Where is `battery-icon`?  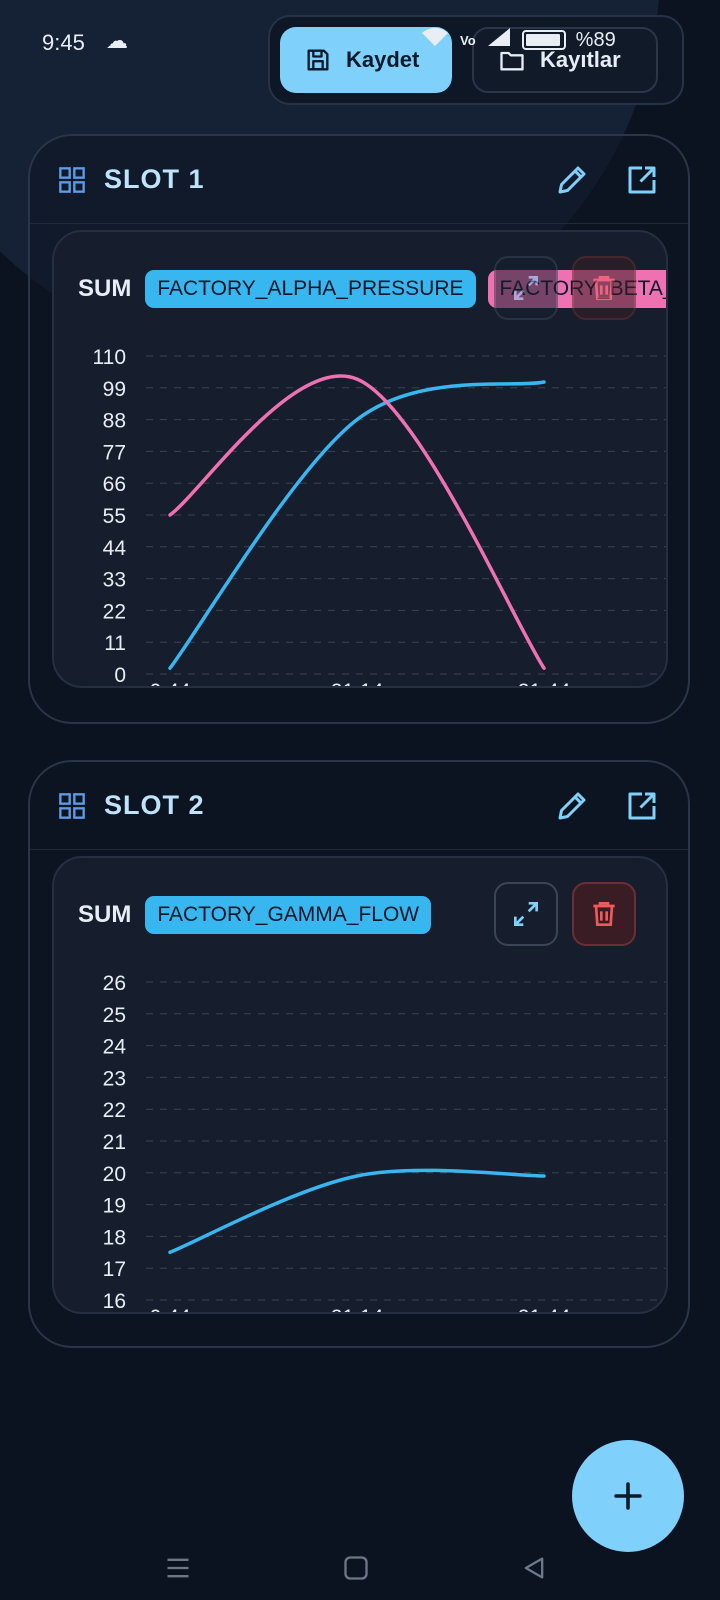 battery-icon is located at coordinates (543, 40).